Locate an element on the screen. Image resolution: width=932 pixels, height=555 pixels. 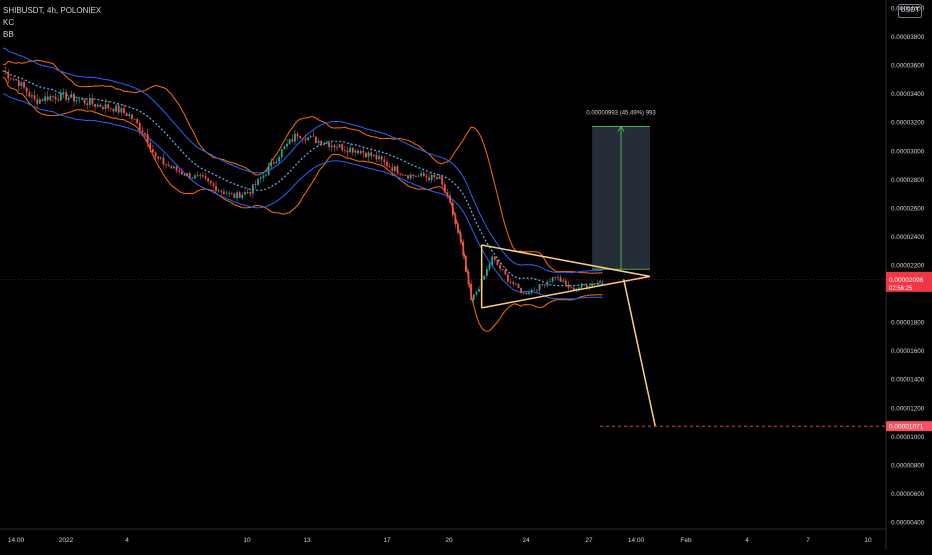
indicator-bb-label: BB is located at coordinates (8, 34).